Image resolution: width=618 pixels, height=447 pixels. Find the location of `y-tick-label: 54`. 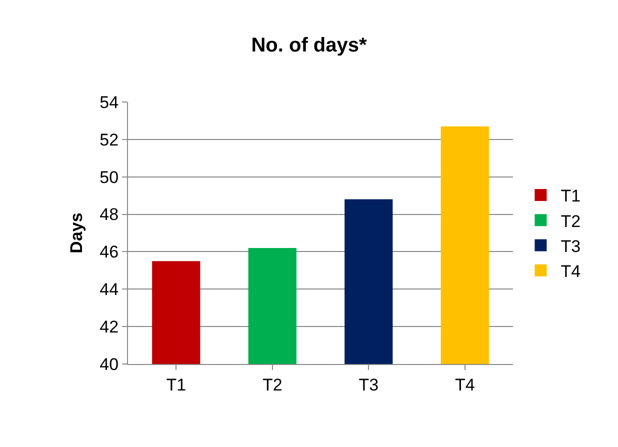

y-tick-label: 54 is located at coordinates (109, 102).